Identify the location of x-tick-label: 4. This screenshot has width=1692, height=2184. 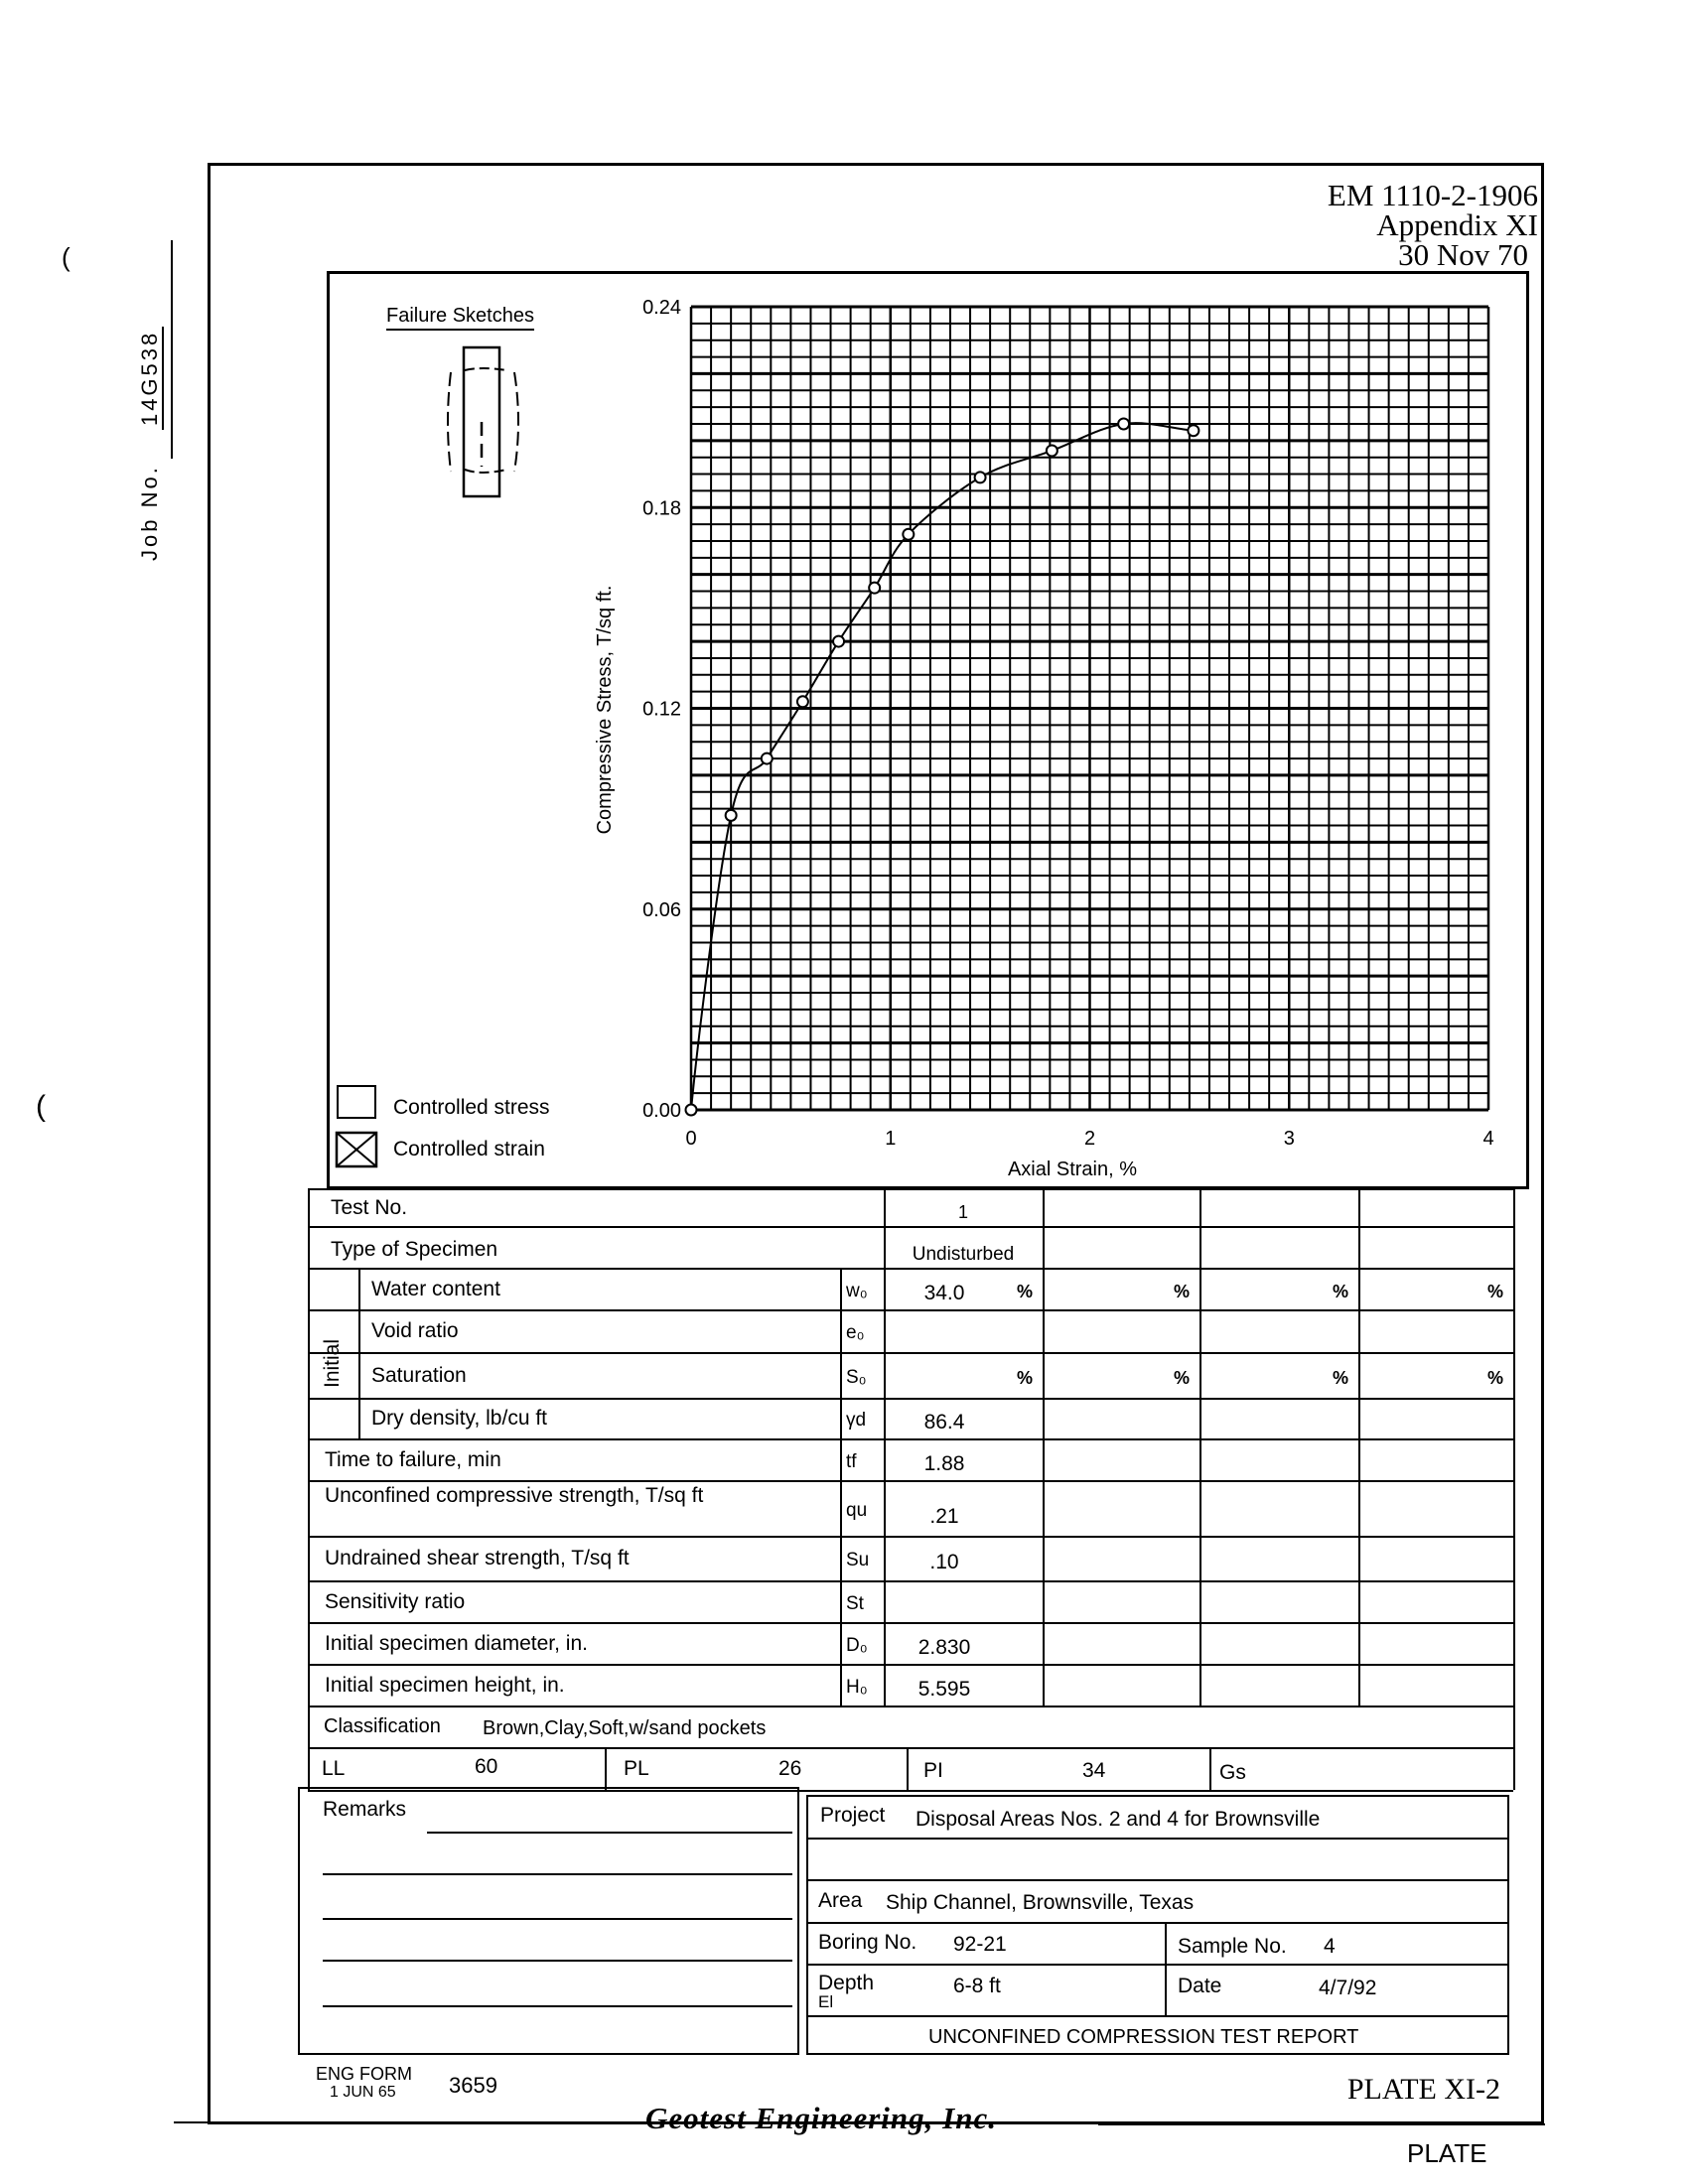
(1487, 1139).